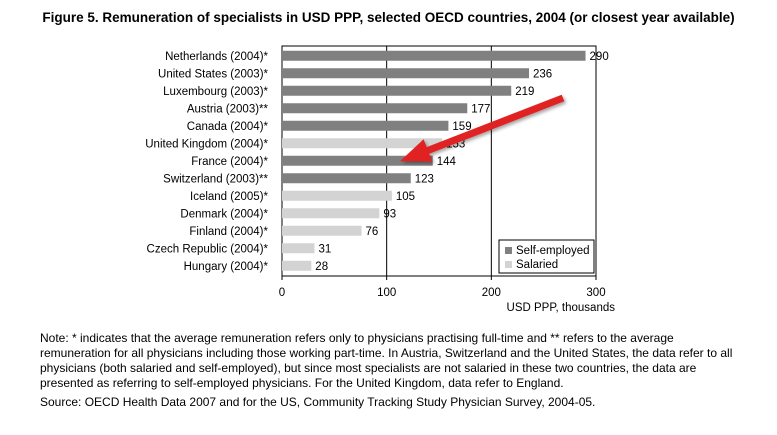 This screenshot has height=435, width=777. I want to click on data-label: 219, so click(524, 92).